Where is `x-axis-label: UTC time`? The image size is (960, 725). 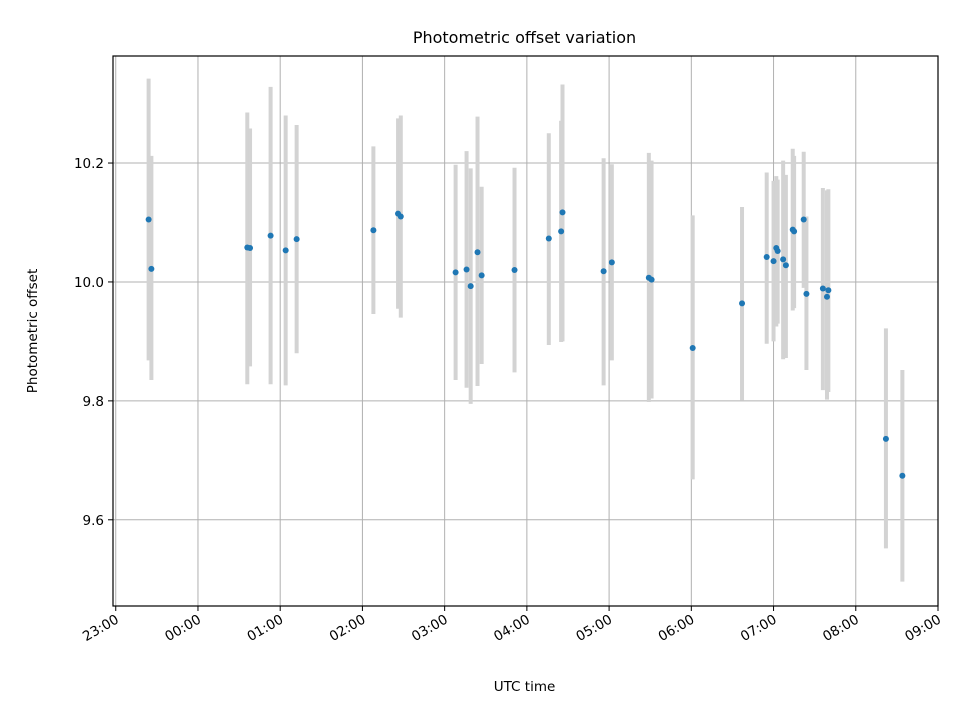
x-axis-label: UTC time is located at coordinates (525, 687).